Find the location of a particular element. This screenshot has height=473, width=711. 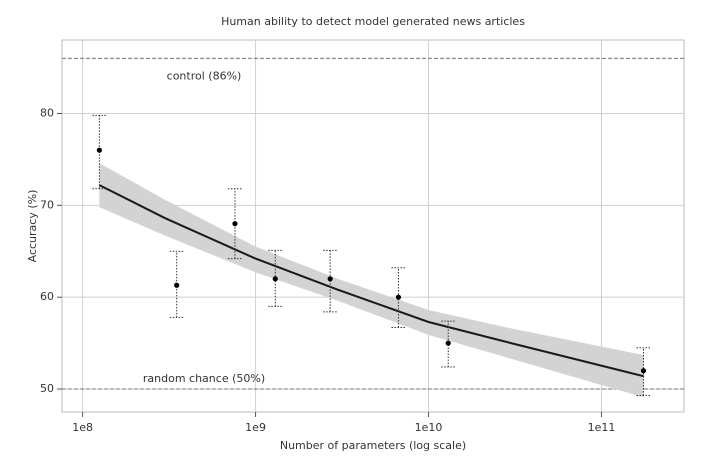

x-tick-label: 1e10 is located at coordinates (429, 427).